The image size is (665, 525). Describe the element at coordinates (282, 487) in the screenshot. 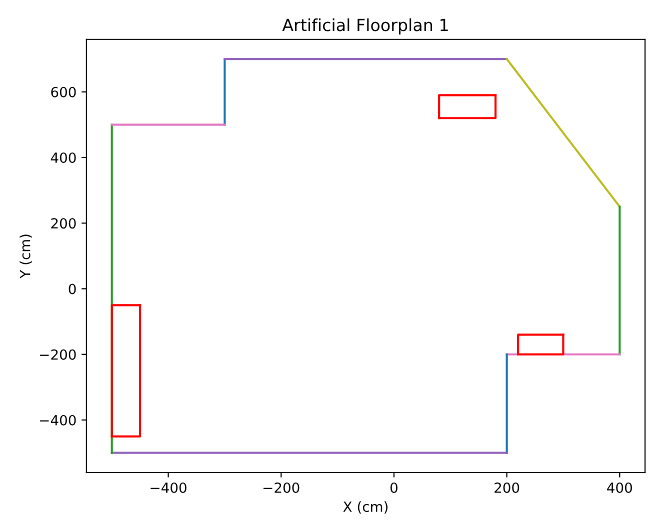

I see `x-tick-label: −200` at that location.